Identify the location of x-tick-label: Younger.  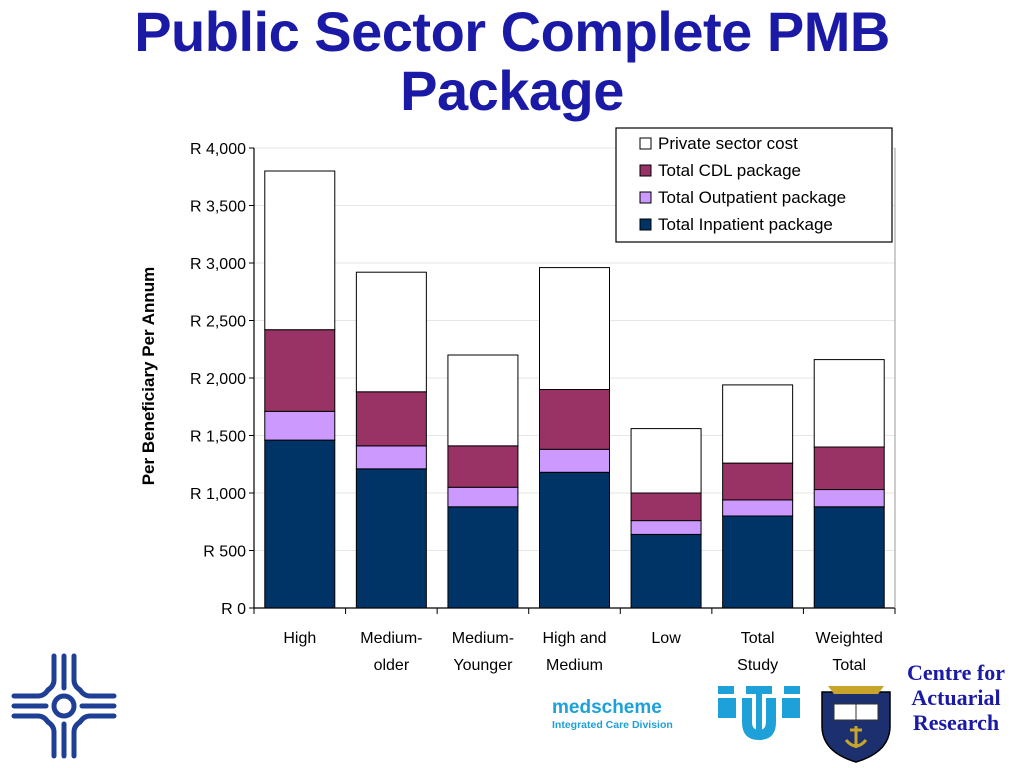
(483, 665).